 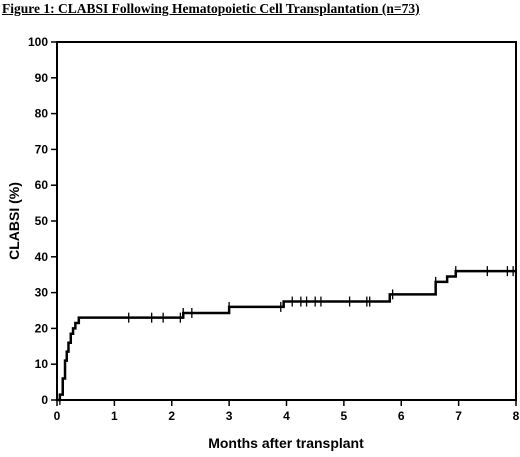 I want to click on x-tick-label: 0, so click(x=57, y=416).